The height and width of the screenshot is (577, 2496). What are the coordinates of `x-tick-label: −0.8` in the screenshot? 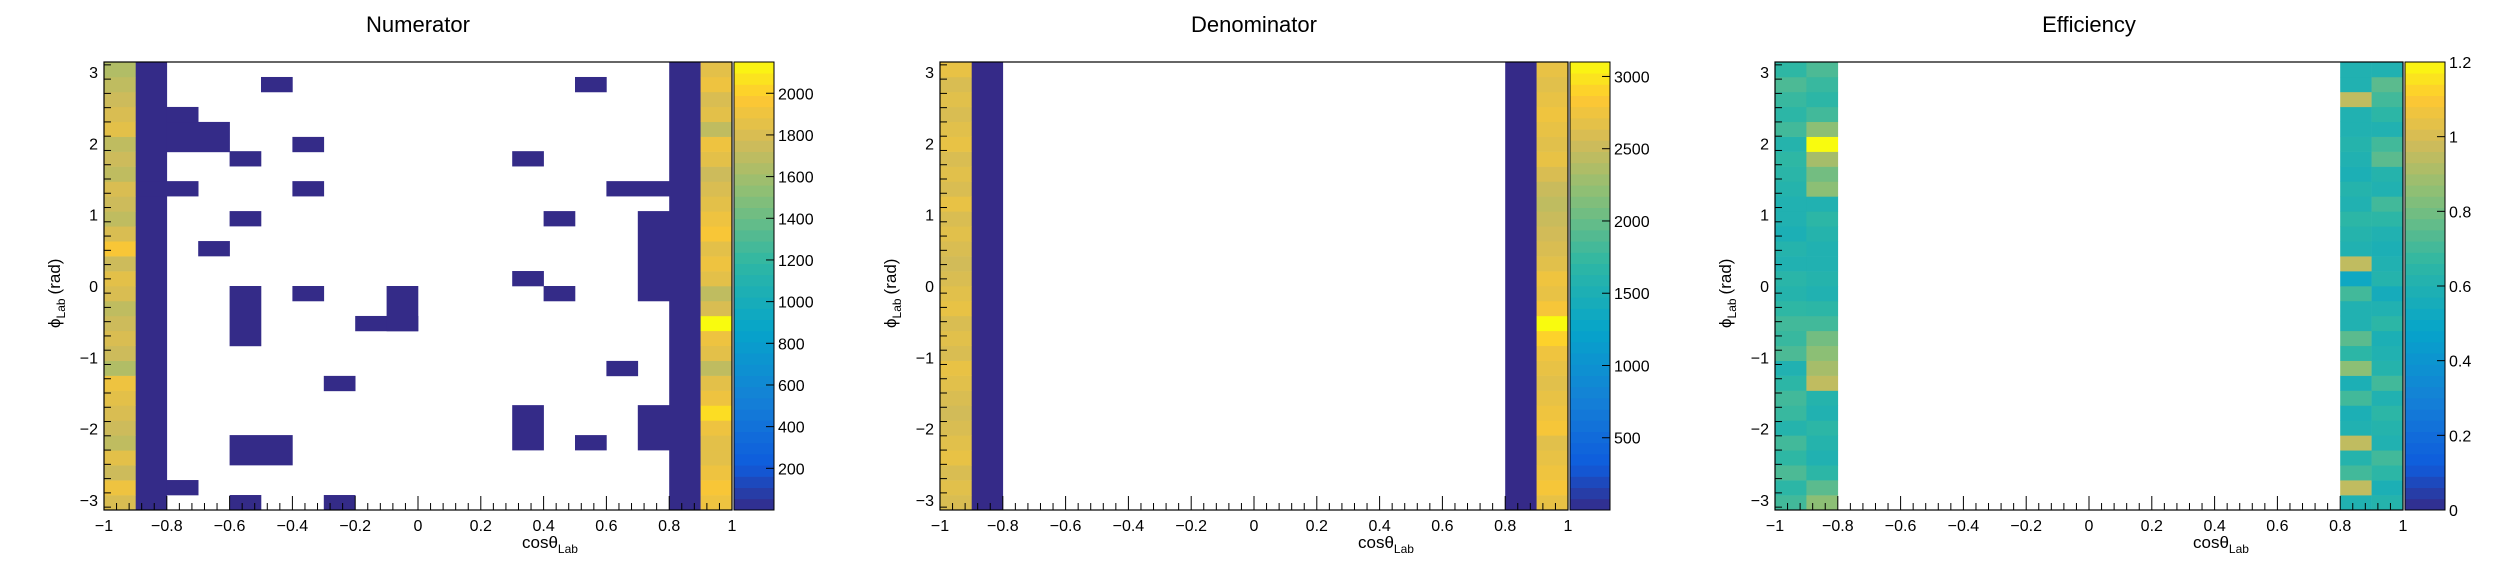 It's located at (1003, 526).